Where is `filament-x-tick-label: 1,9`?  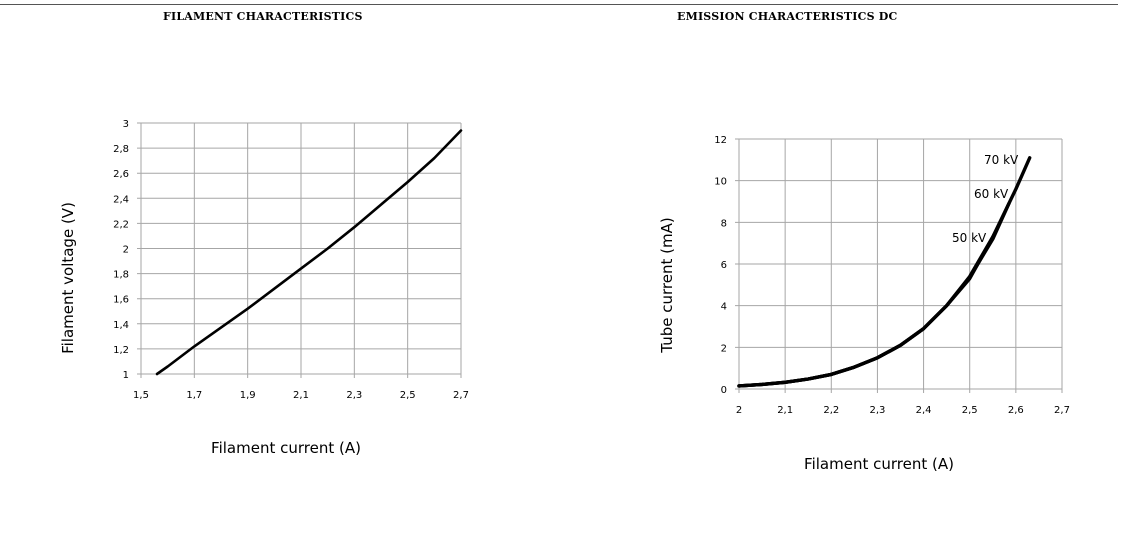
filament-x-tick-label: 1,9 is located at coordinates (248, 395).